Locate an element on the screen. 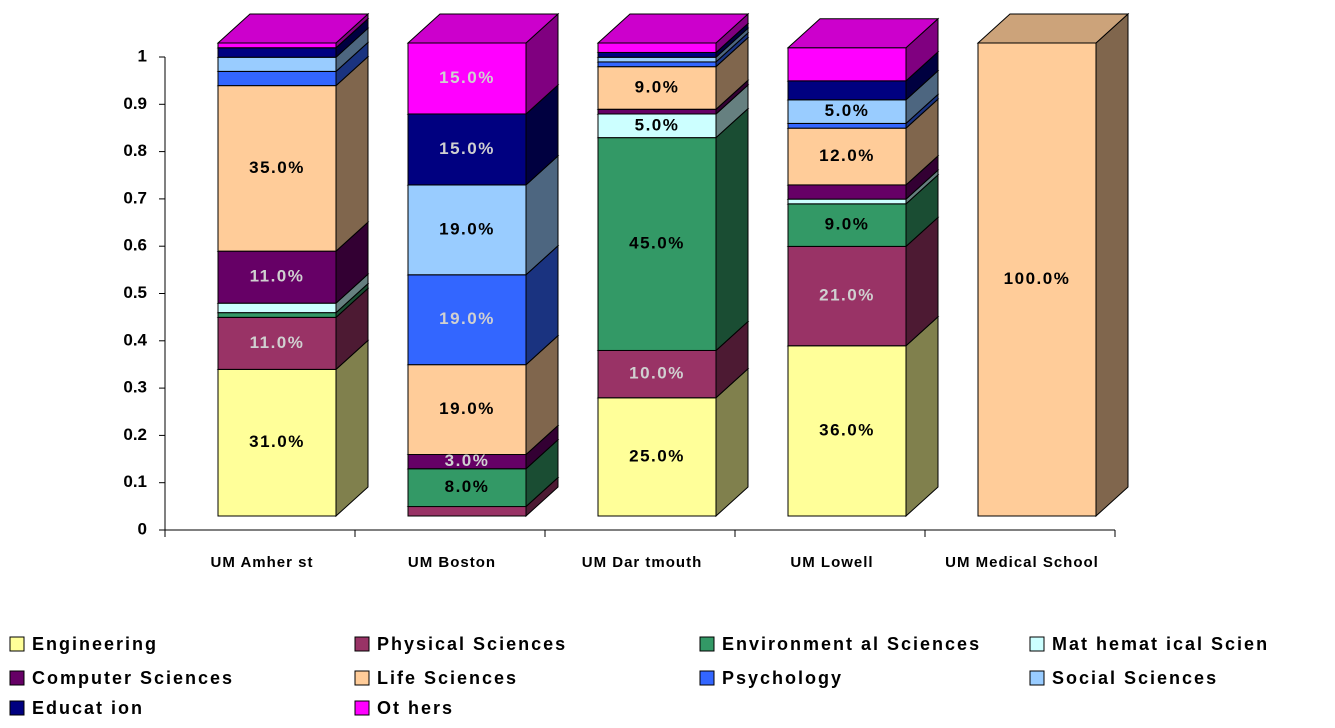  y-tick-label: 0 is located at coordinates (142, 528).